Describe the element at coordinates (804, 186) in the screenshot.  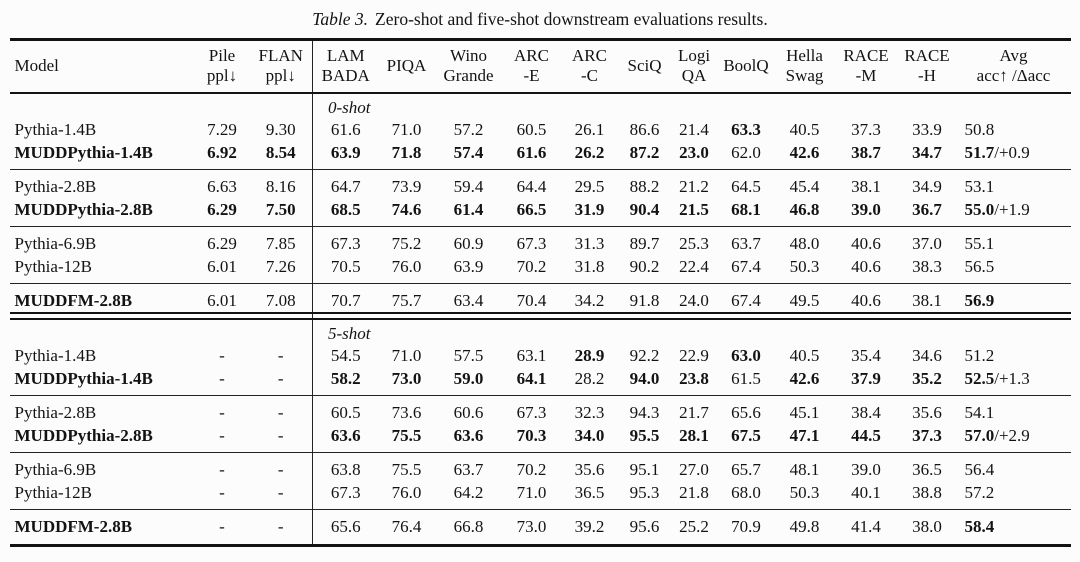
I see `value-cell: 45.4` at that location.